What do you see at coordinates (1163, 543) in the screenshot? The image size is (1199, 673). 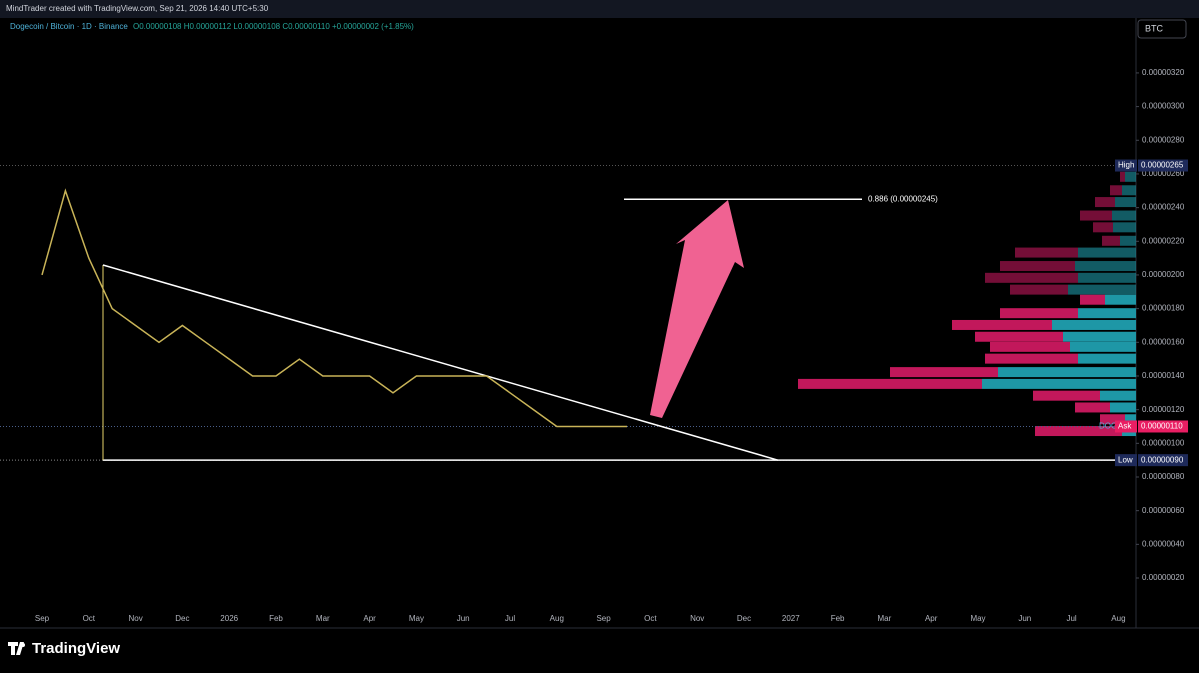 I see `y-tick-label: 0.00000040` at bounding box center [1163, 543].